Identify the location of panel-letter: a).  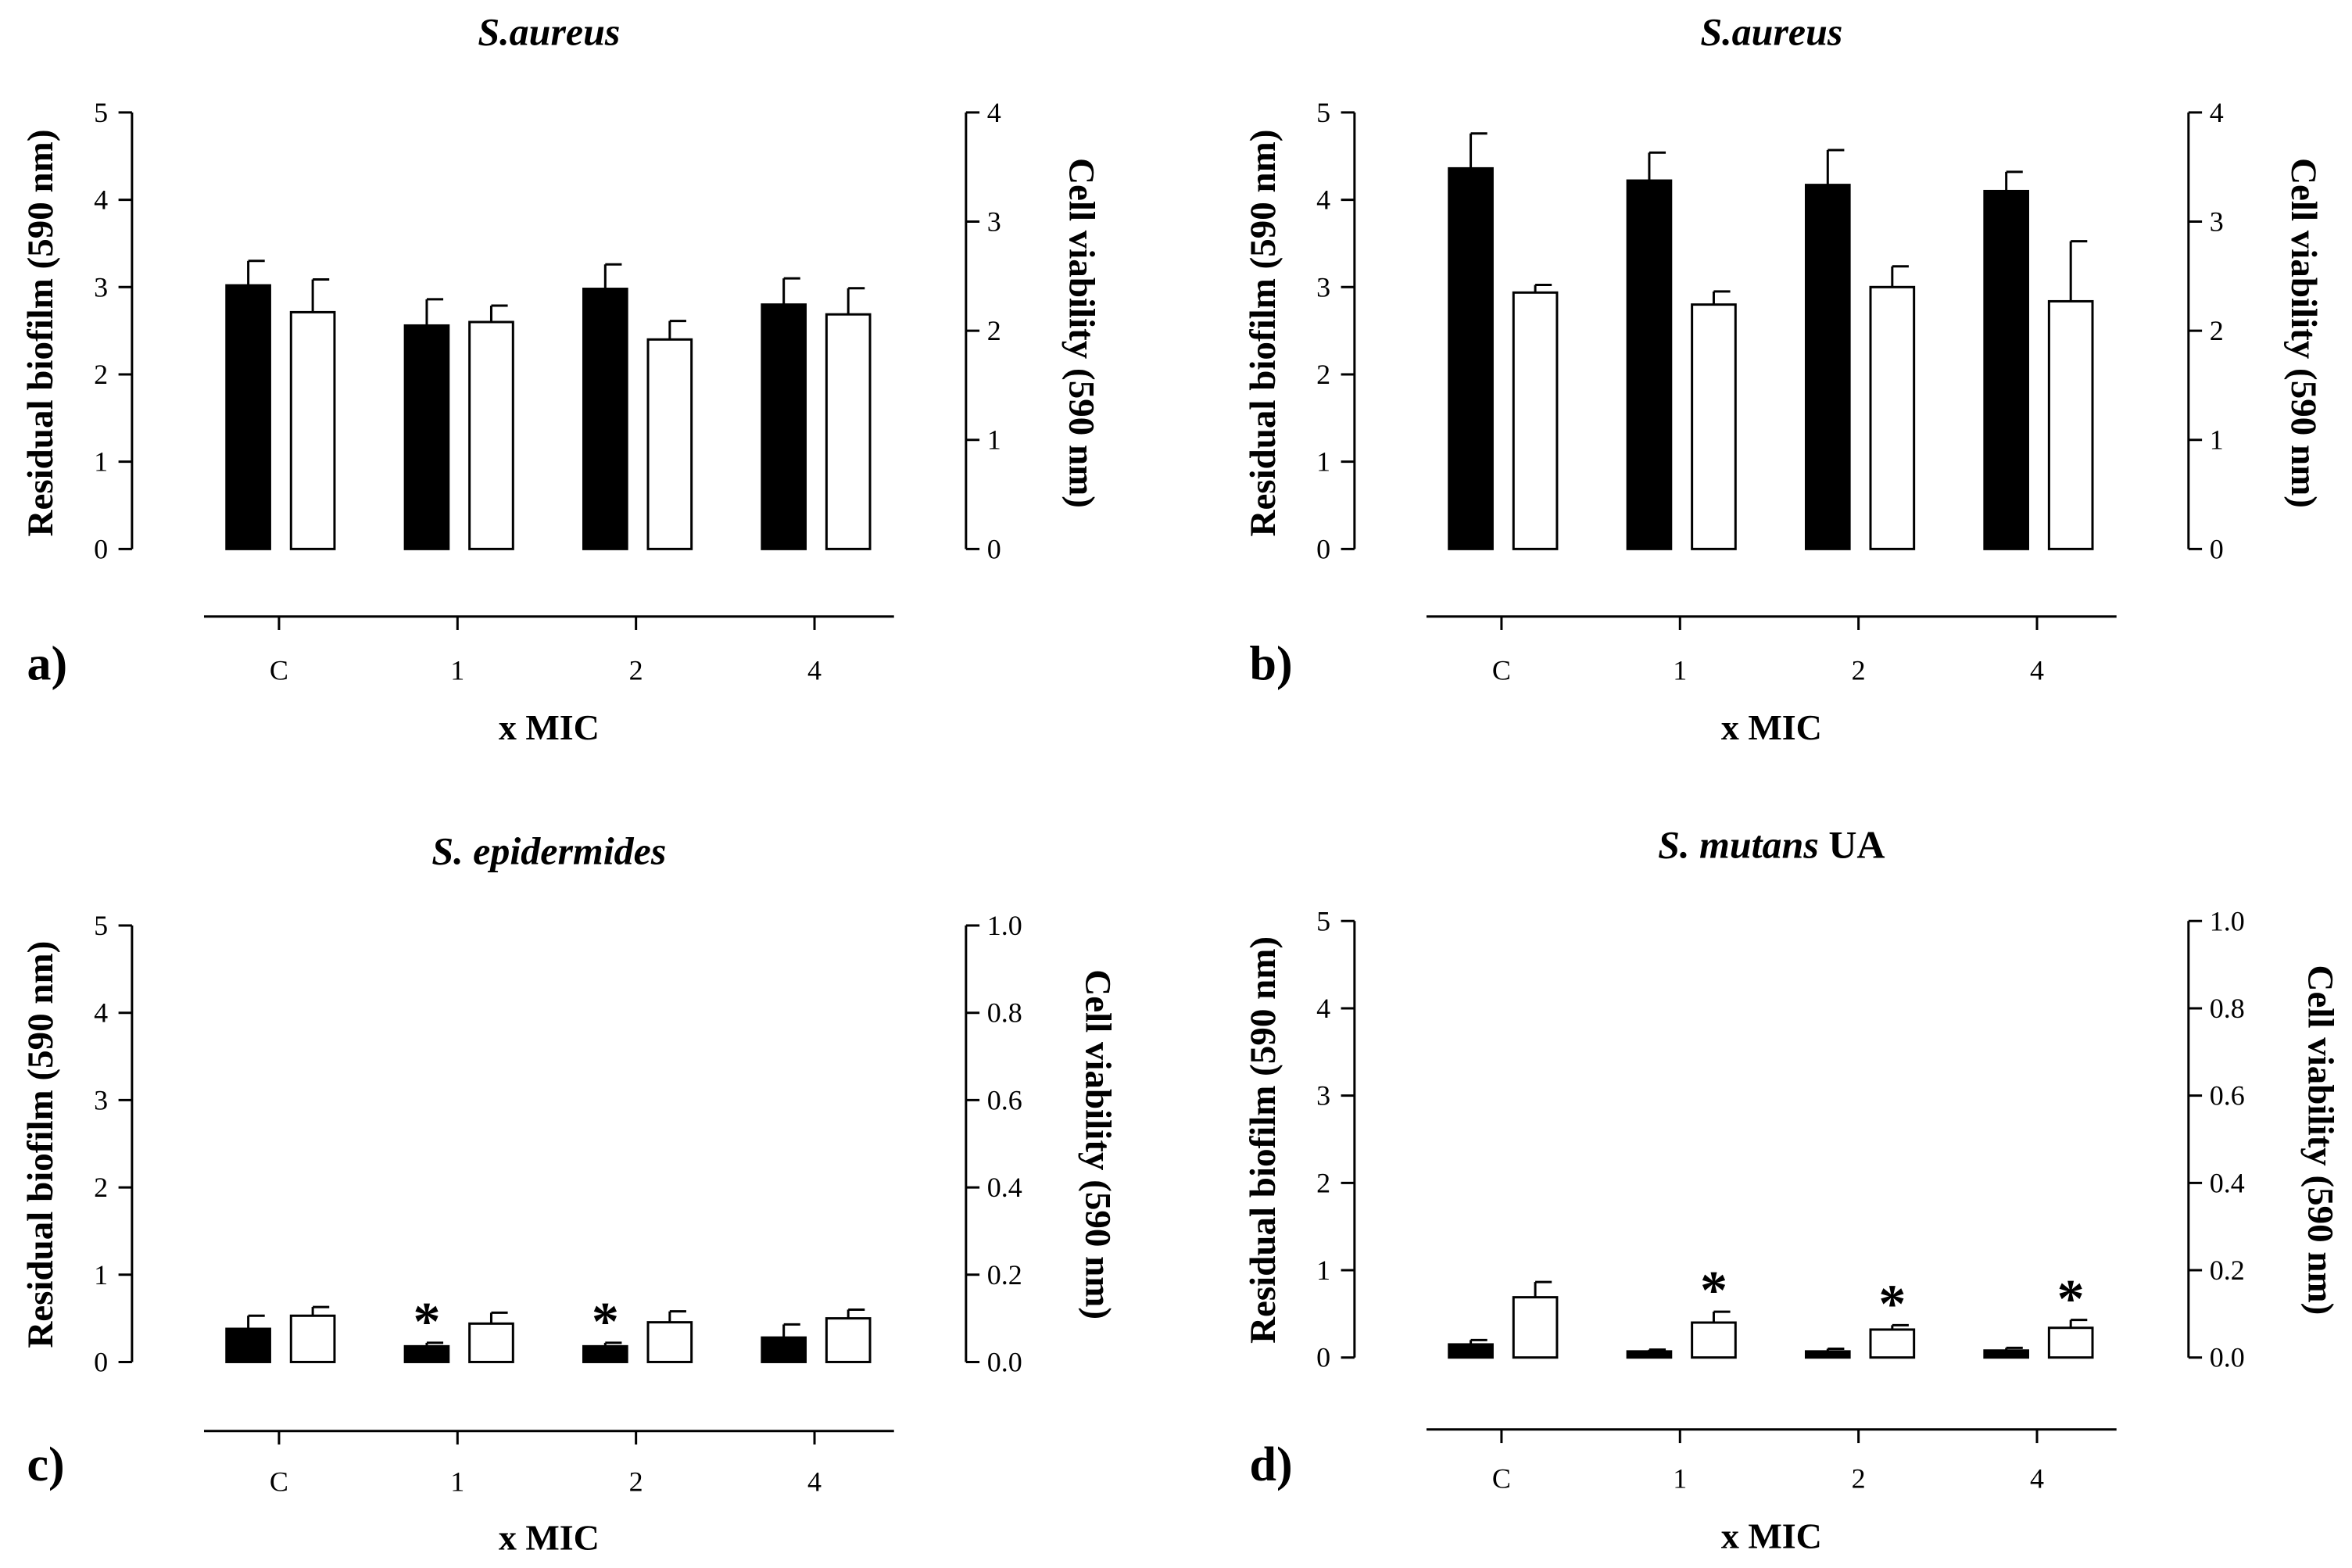
(47, 663).